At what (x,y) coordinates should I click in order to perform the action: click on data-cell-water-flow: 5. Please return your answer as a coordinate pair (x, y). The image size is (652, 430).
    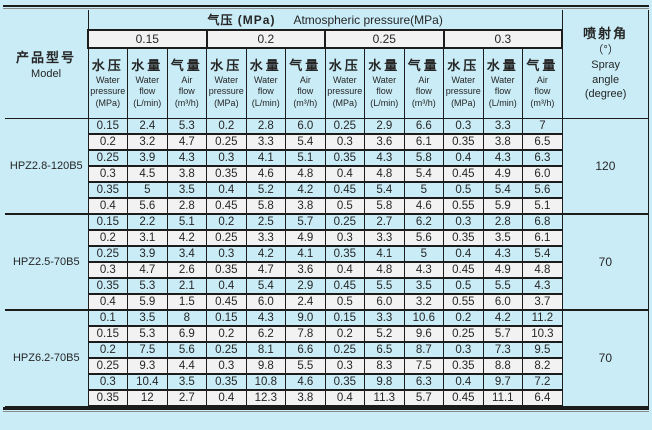
    Looking at the image, I should click on (147, 190).